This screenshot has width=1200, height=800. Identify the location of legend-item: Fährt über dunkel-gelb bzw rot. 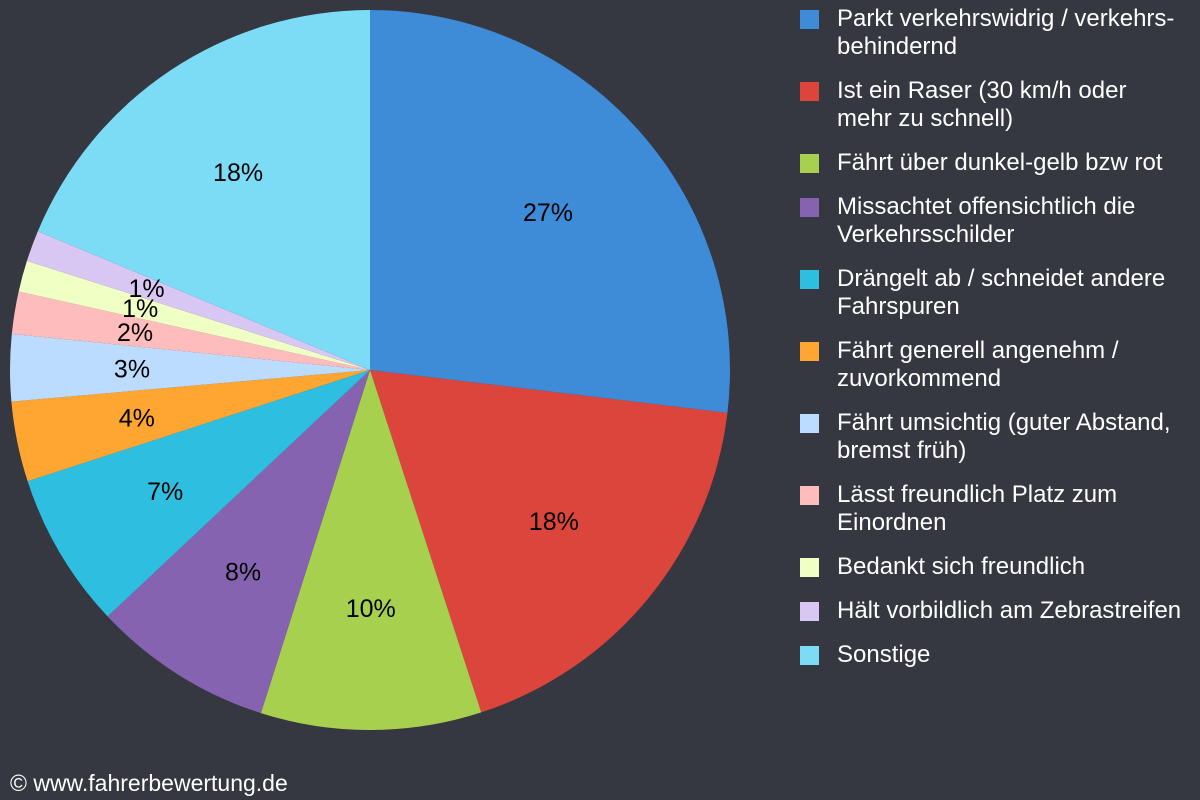
(1000, 163).